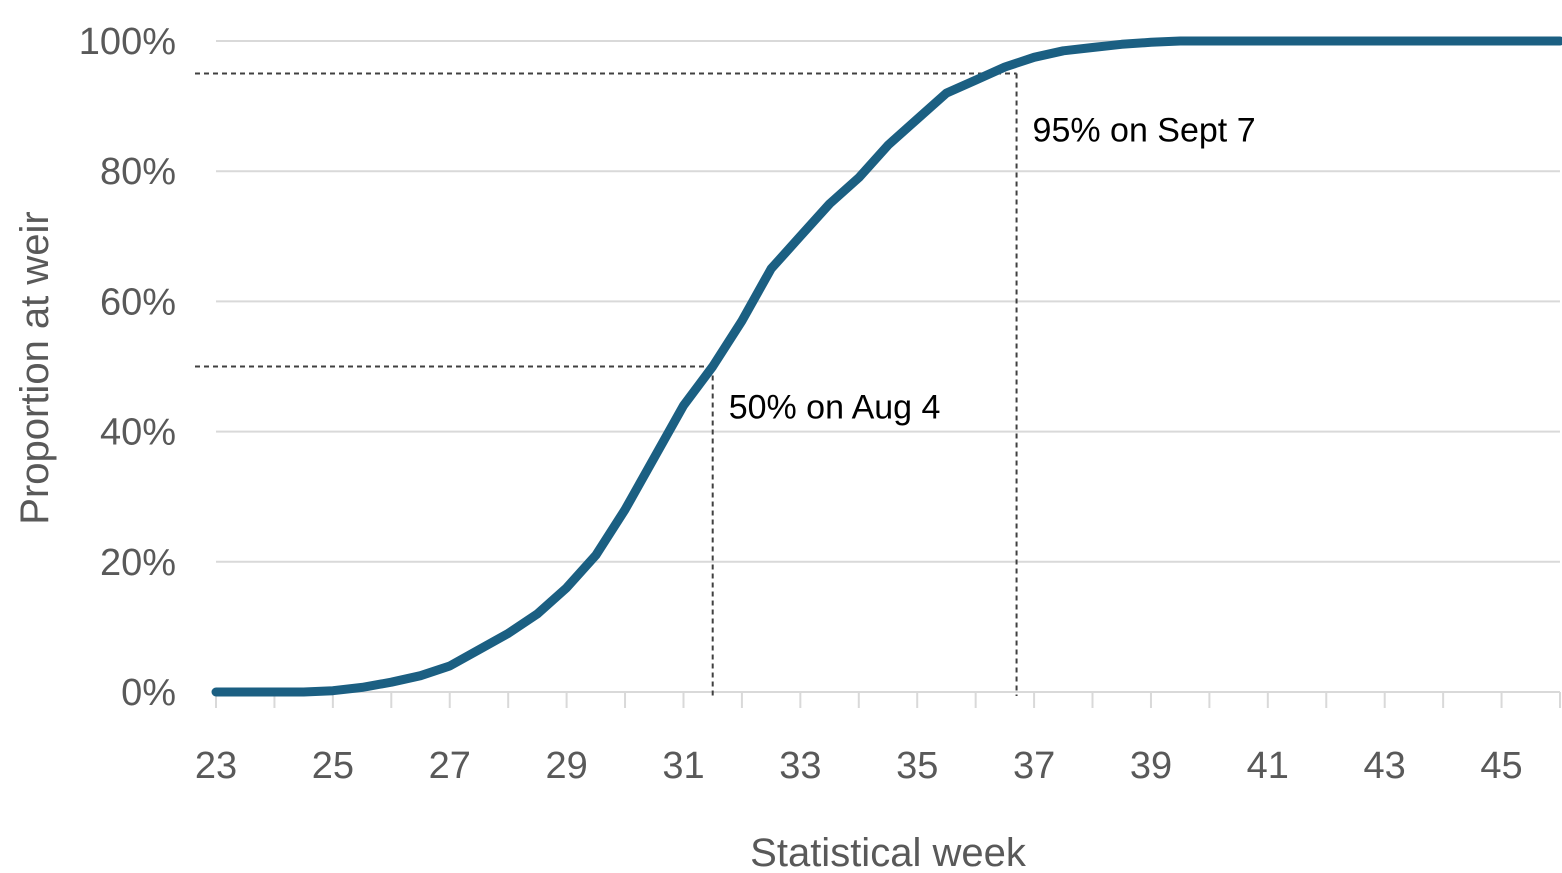 This screenshot has height=873, width=1562. Describe the element at coordinates (1151, 766) in the screenshot. I see `x-tick-label: 39` at that location.